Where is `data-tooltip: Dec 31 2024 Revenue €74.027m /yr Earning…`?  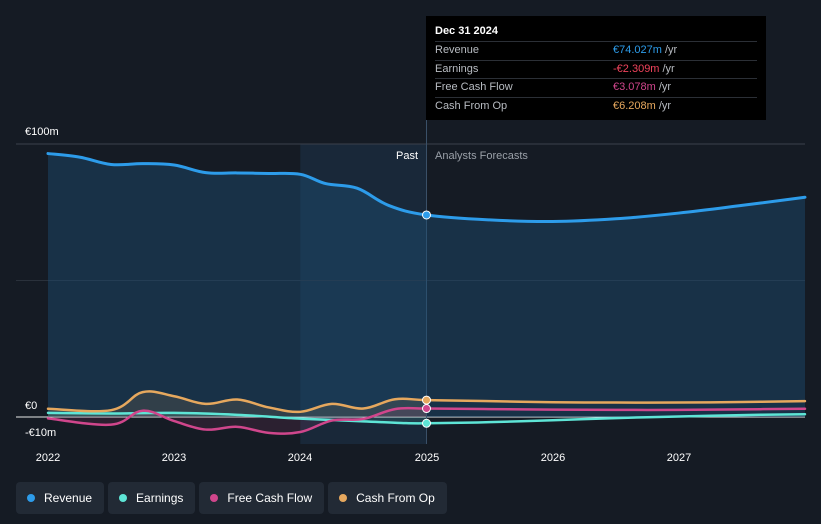
data-tooltip: Dec 31 2024 Revenue €74.027m /yr Earning… is located at coordinates (596, 68).